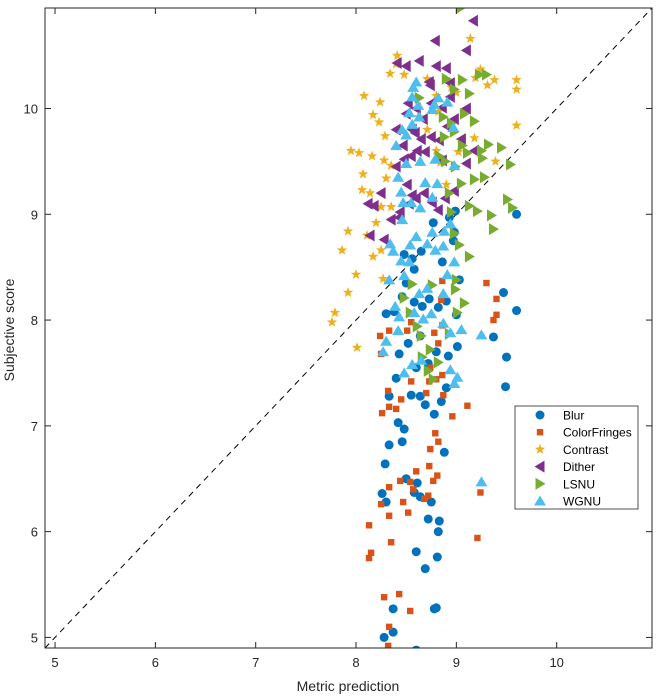 The width and height of the screenshot is (656, 696). What do you see at coordinates (540, 432) in the screenshot?
I see `legend-marker-colorfringes` at bounding box center [540, 432].